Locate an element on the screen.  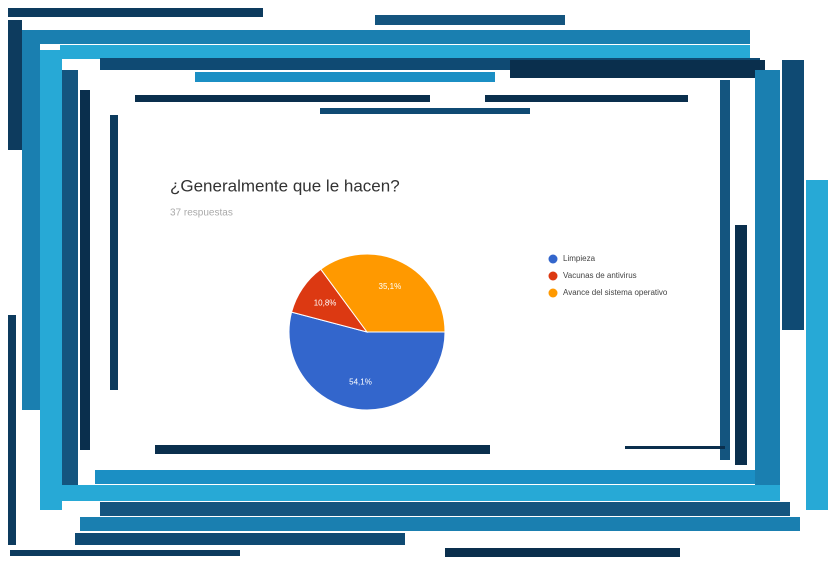
legend-label: Avance del sistema operativo is located at coordinates (615, 292).